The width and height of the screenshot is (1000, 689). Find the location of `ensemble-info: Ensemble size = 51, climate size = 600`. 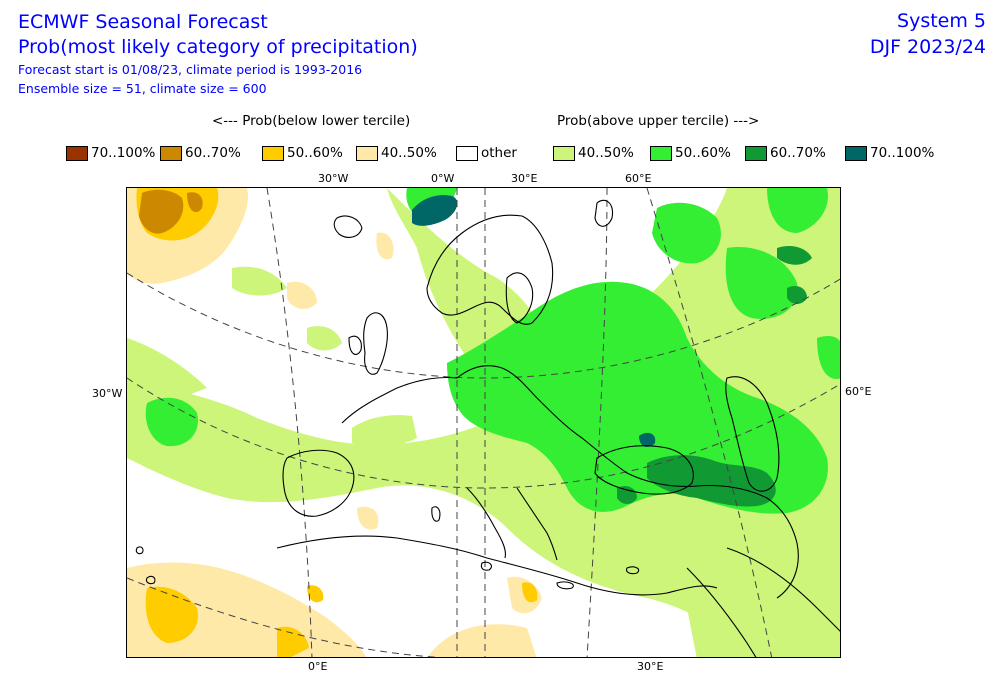

ensemble-info: Ensemble size = 51, climate size = 600 is located at coordinates (142, 88).